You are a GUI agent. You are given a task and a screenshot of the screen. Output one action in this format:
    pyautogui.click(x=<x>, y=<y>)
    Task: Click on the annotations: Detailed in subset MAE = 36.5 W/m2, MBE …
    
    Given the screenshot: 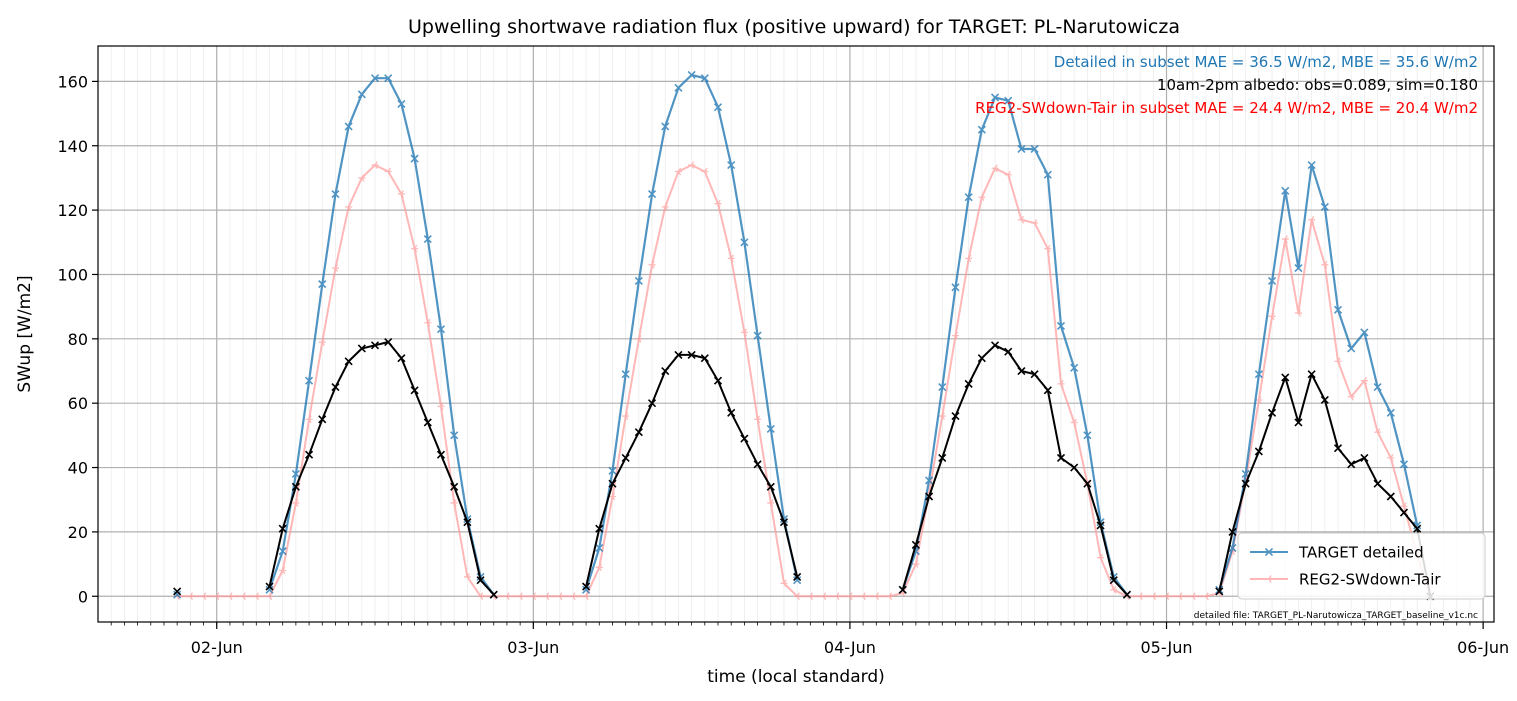 What is the action you would take?
    pyautogui.click(x=1226, y=85)
    